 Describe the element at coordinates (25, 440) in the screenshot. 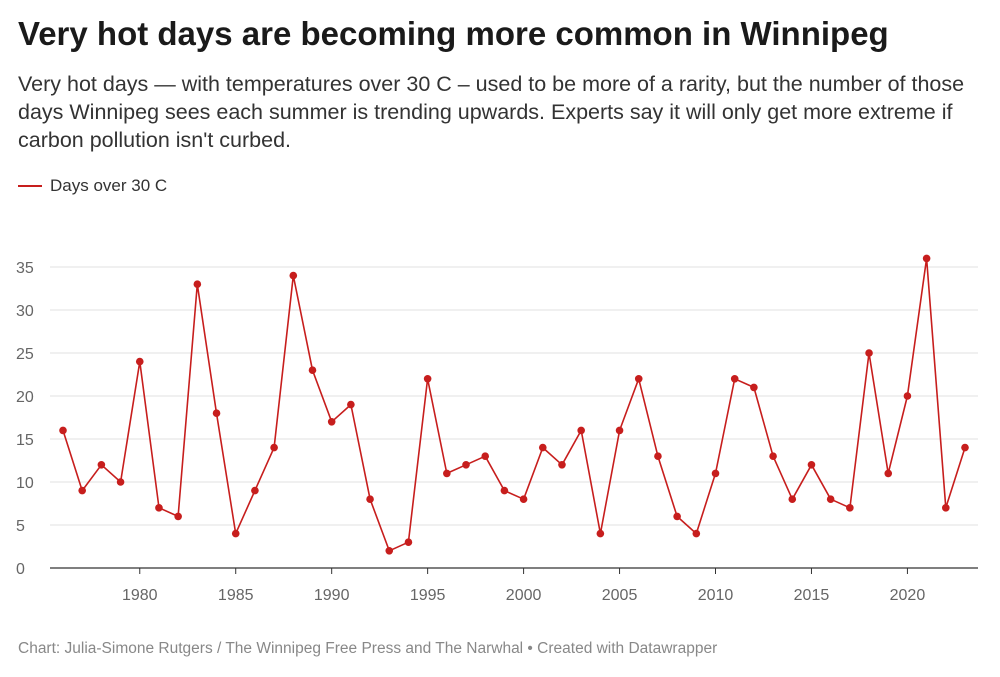

I see `y-tick-label: 15` at that location.